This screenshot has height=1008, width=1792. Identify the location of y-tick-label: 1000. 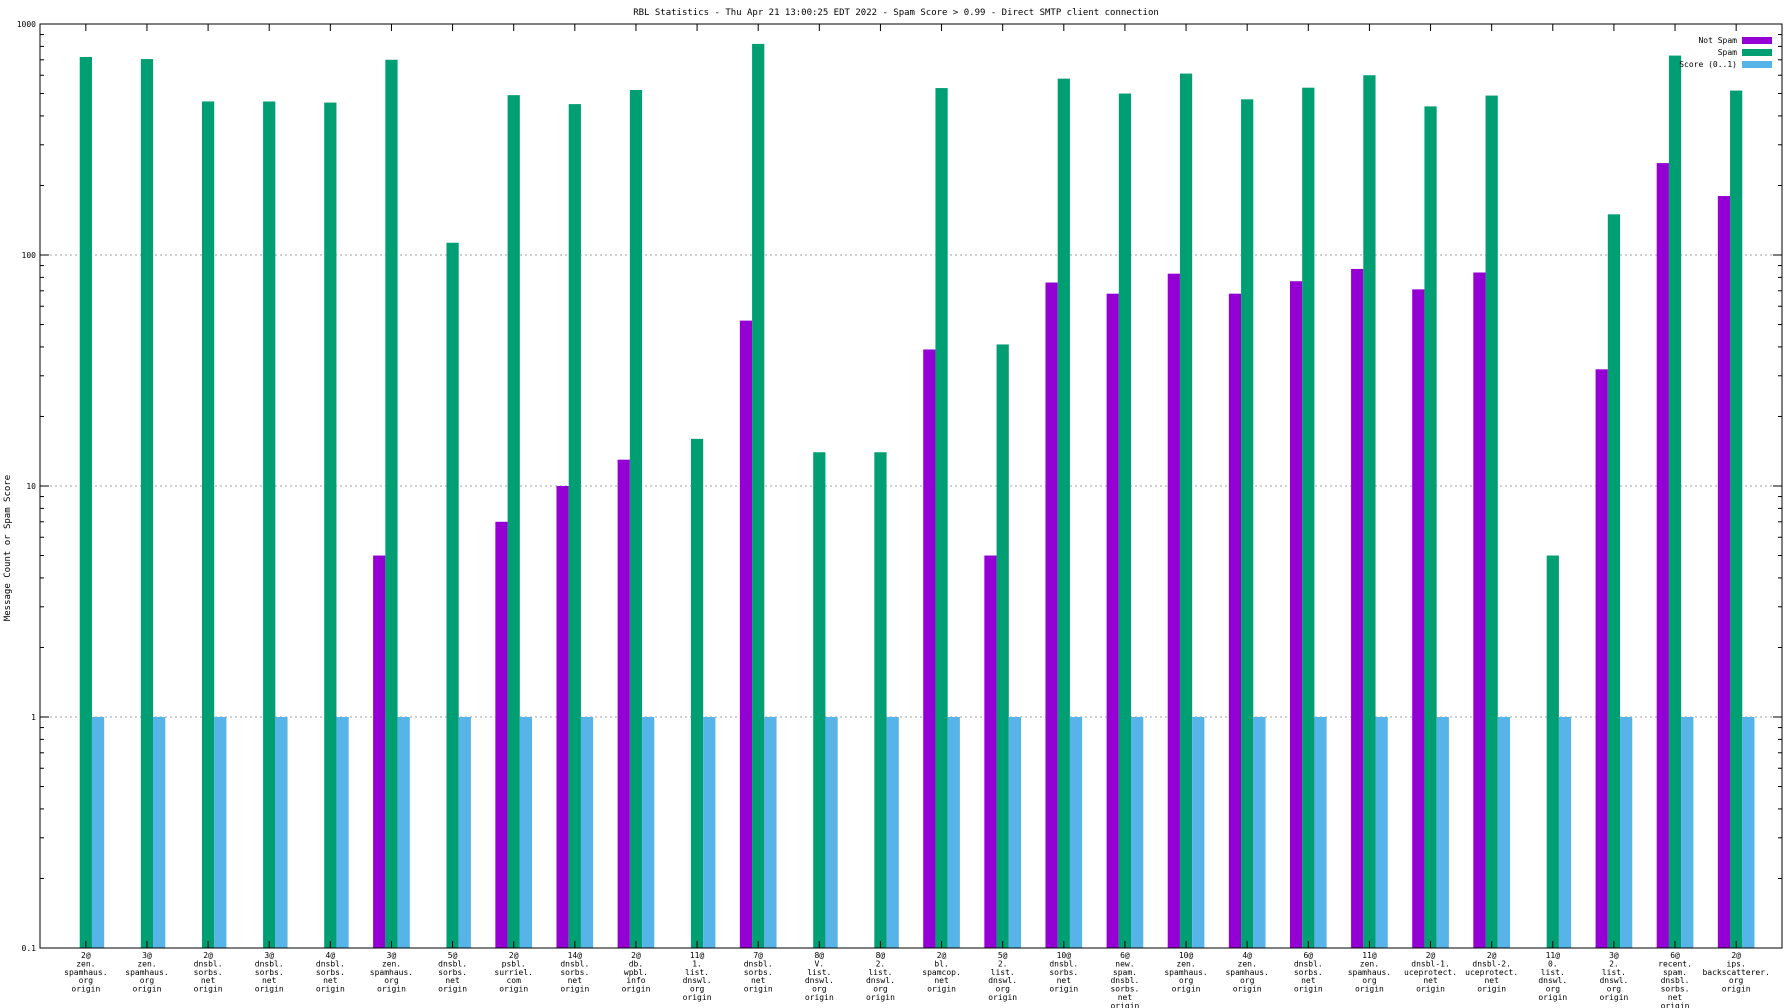
(26, 24).